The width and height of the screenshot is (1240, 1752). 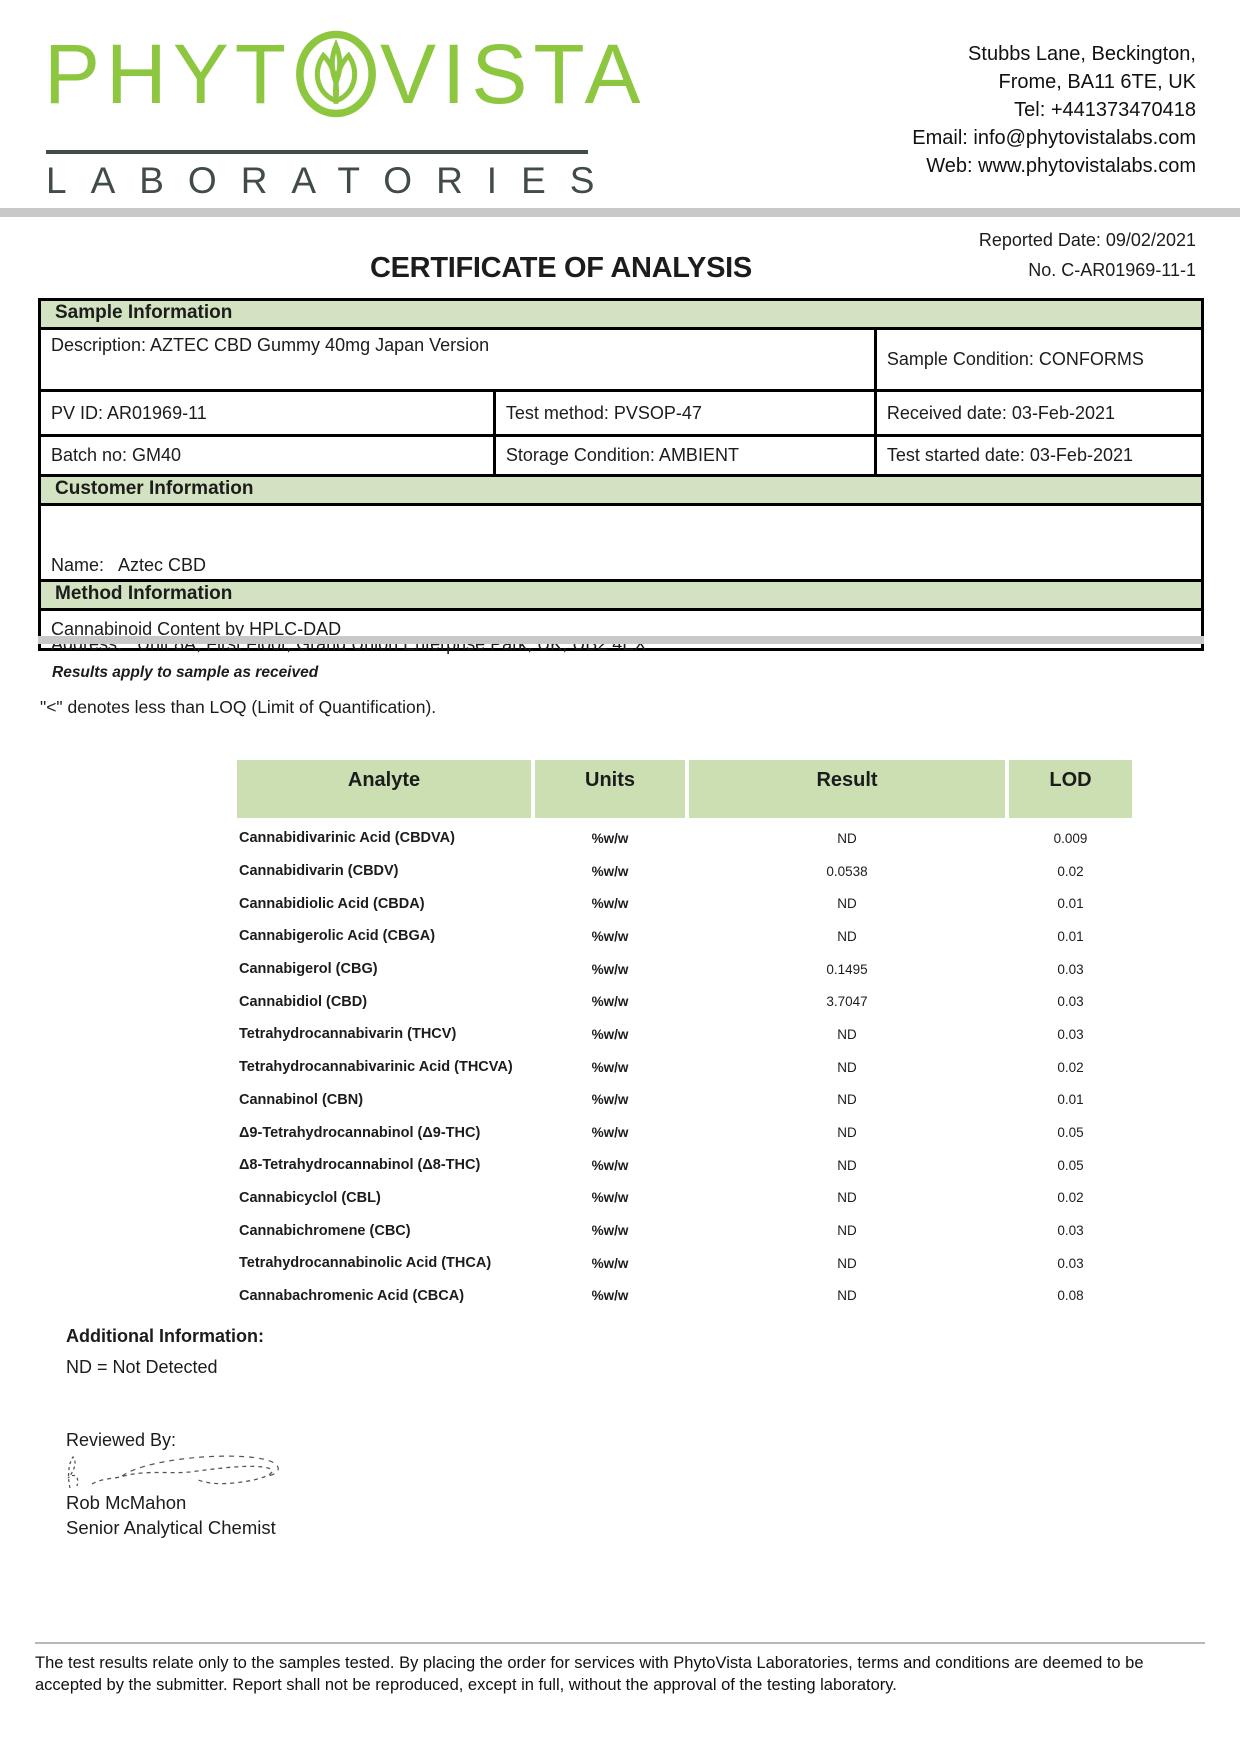 What do you see at coordinates (621, 315) in the screenshot?
I see `section-header-sample-information: Sample Information` at bounding box center [621, 315].